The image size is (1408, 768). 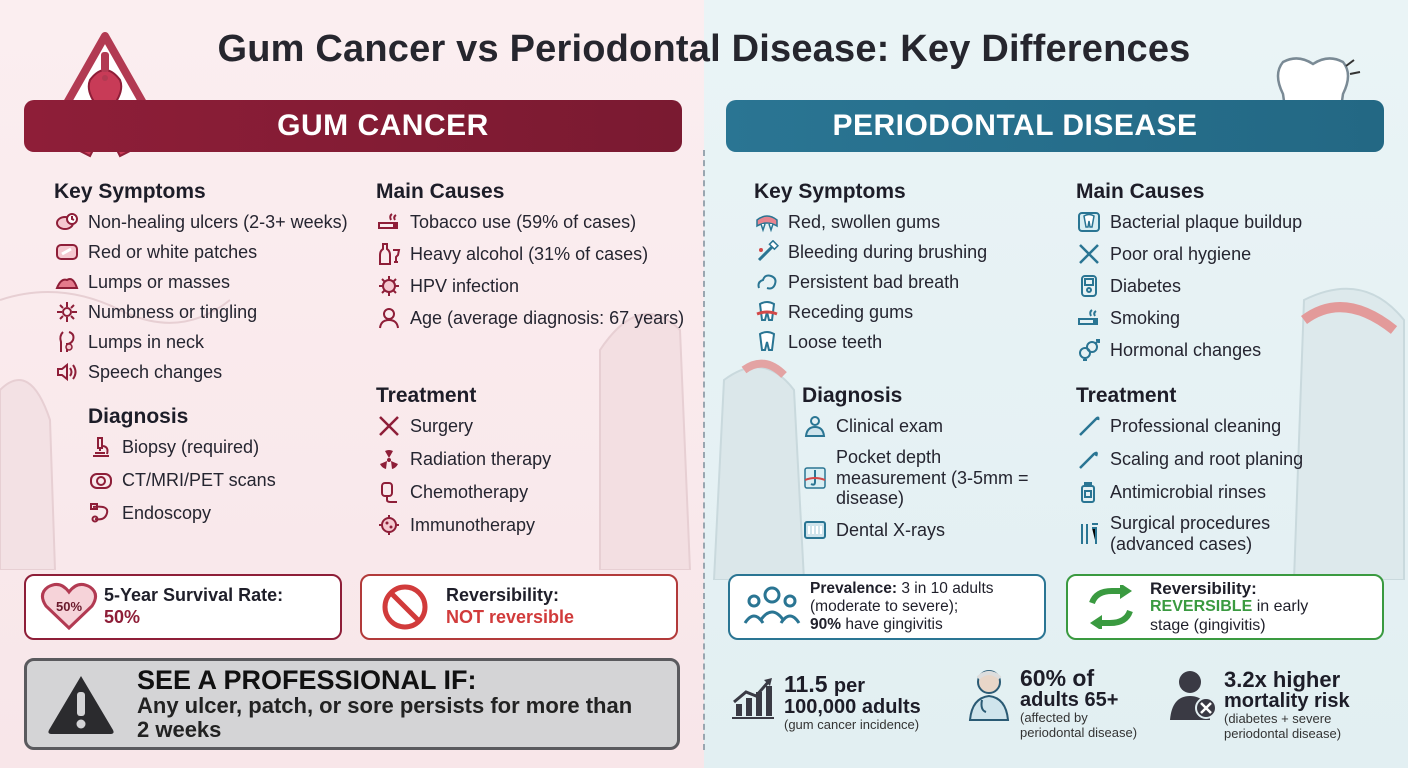 What do you see at coordinates (1282, 679) in the screenshot?
I see `stat-mortality-value: 3.2x higher` at bounding box center [1282, 679].